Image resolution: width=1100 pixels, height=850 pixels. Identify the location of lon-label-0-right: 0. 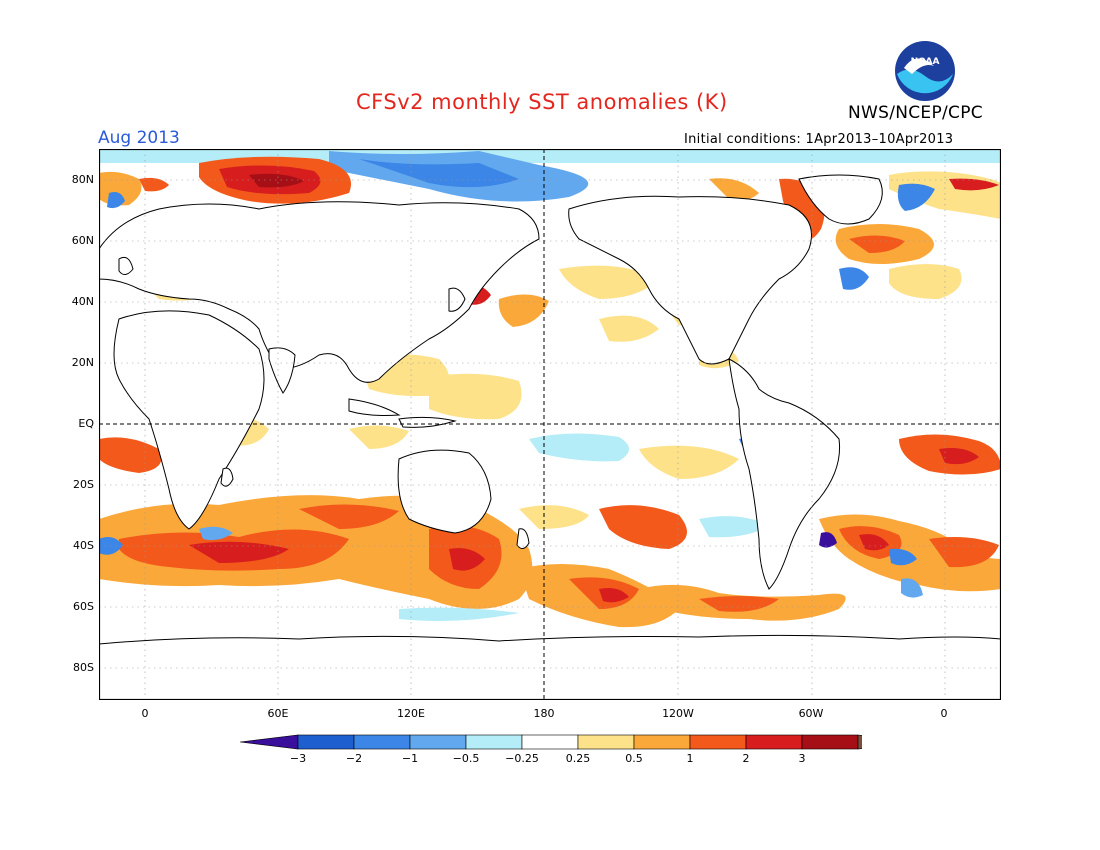
(944, 713).